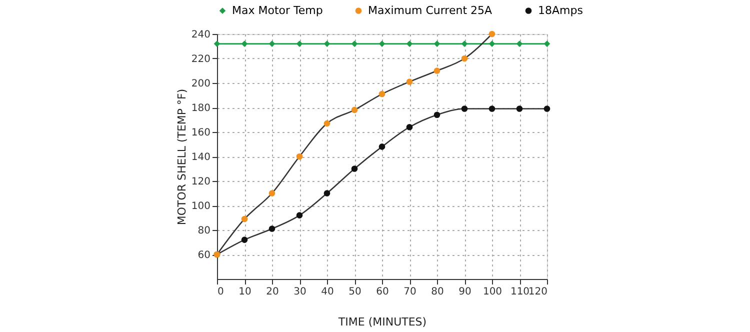  Describe the element at coordinates (327, 292) in the screenshot. I see `x-tick-label: 40` at that location.